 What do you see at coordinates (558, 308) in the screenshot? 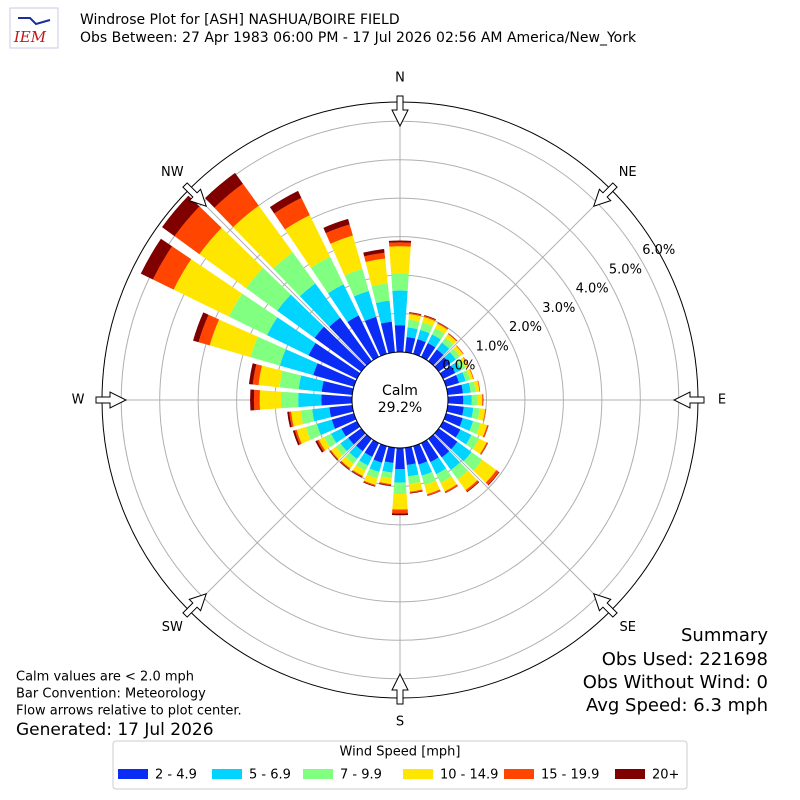
I see `r-tick-label: 3.0%` at bounding box center [558, 308].